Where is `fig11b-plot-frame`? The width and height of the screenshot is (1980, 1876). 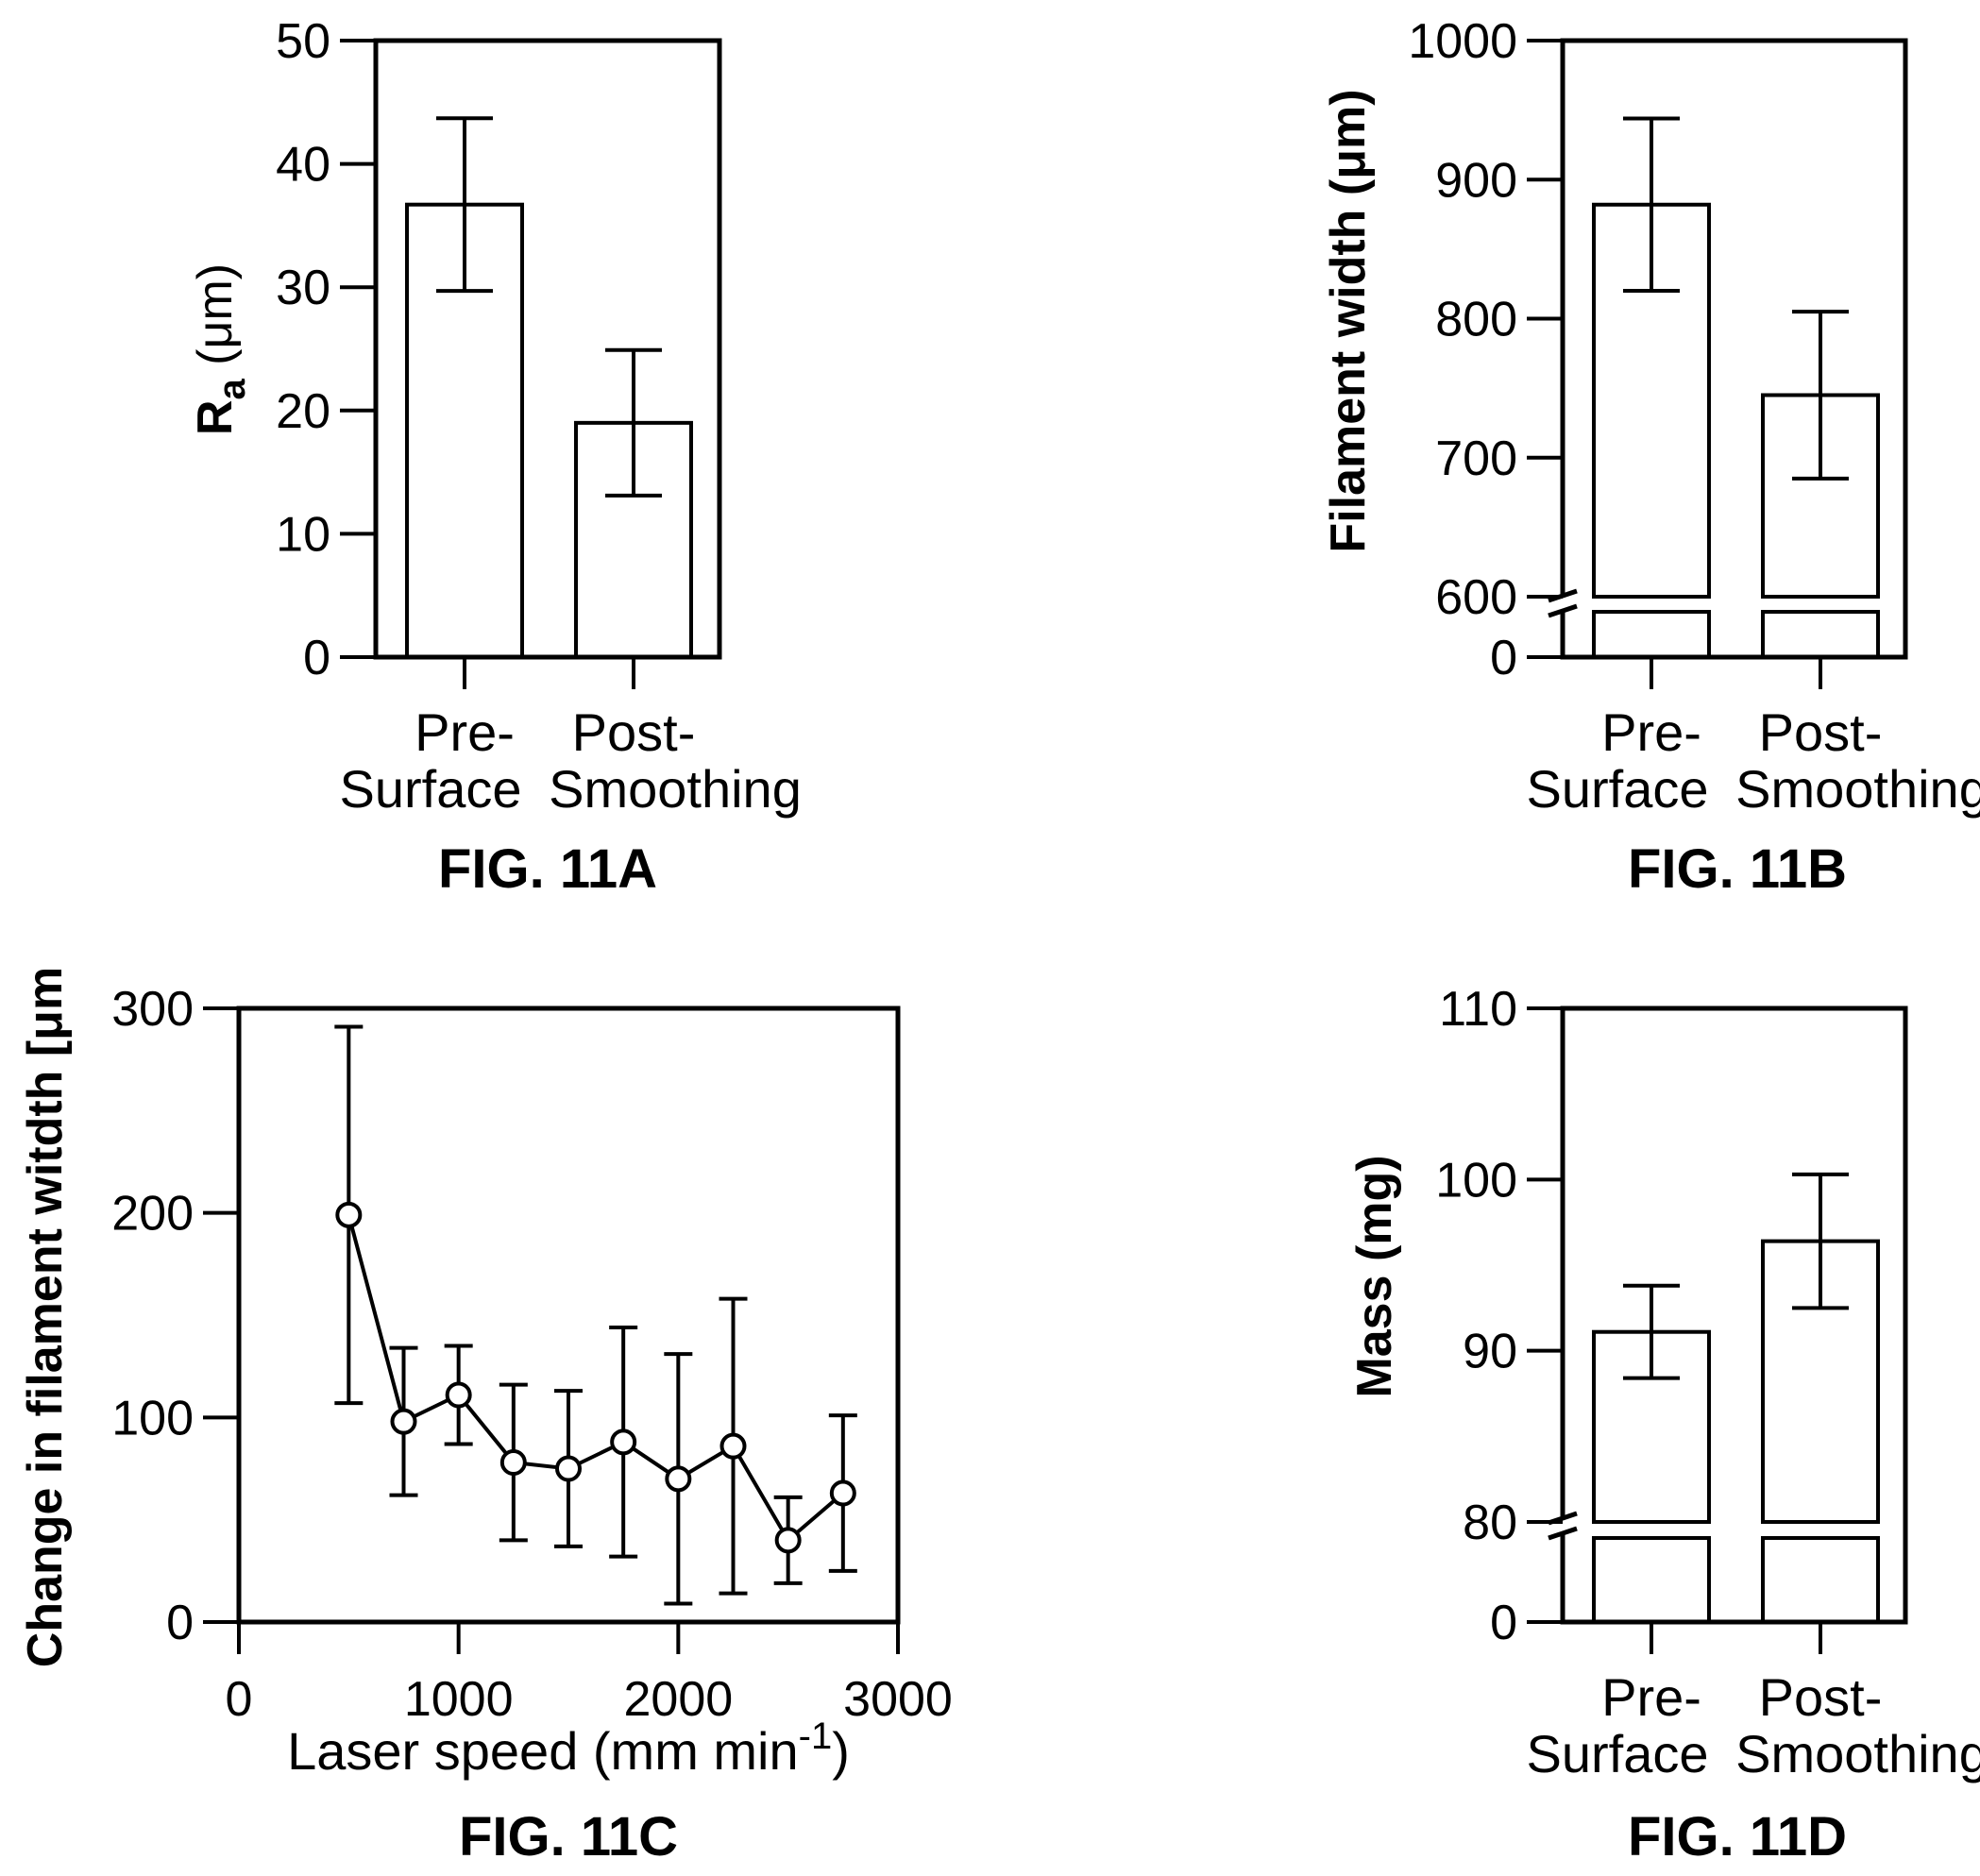 fig11b-plot-frame is located at coordinates (1734, 349).